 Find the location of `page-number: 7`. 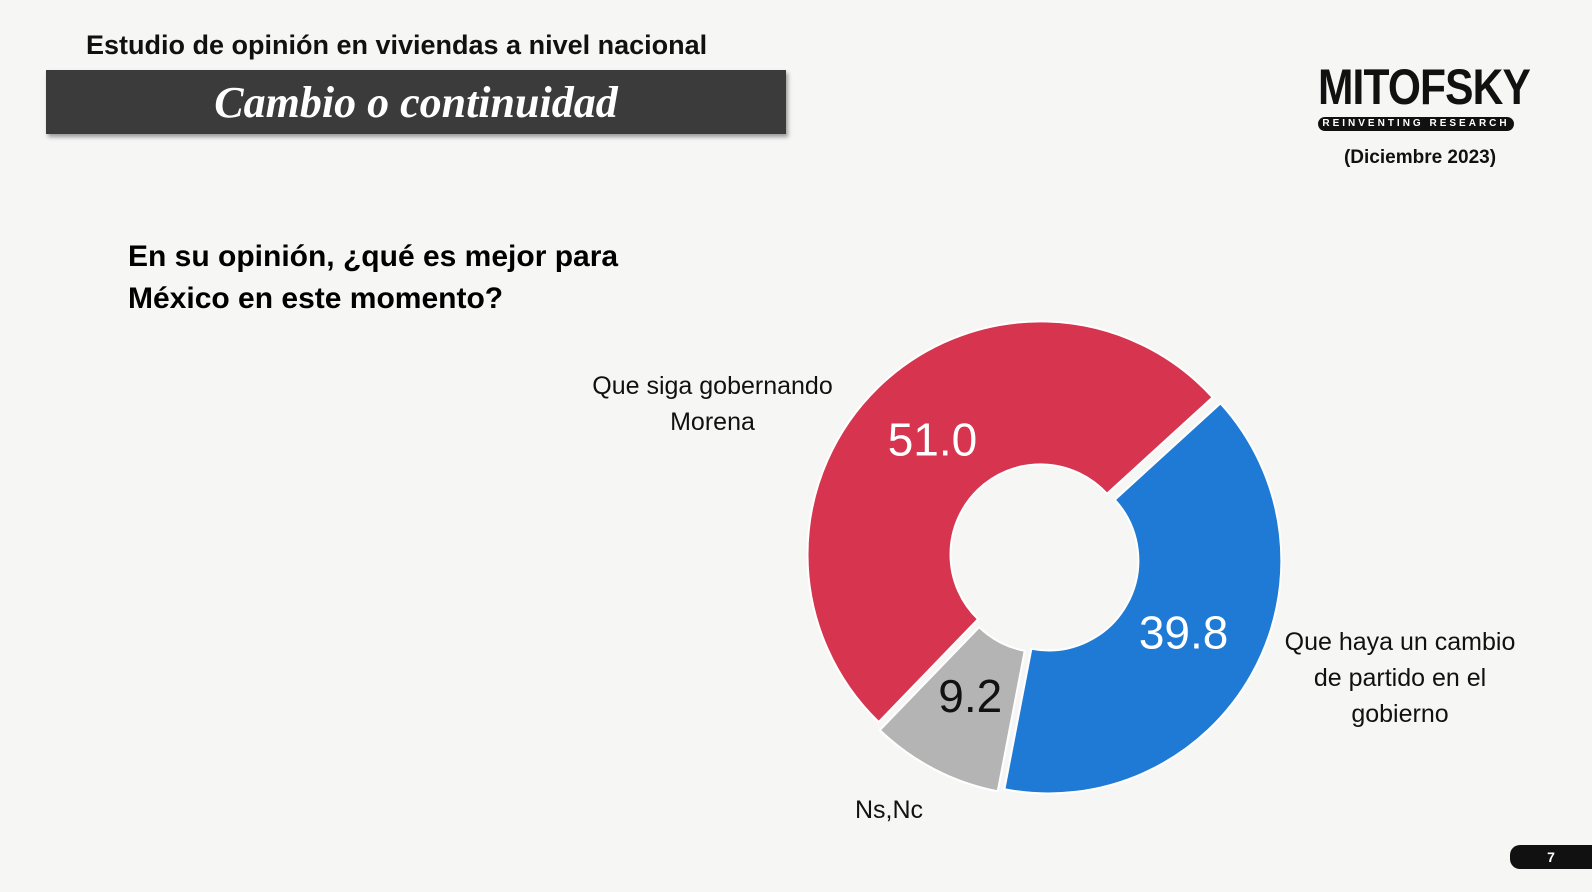

page-number: 7 is located at coordinates (1551, 857).